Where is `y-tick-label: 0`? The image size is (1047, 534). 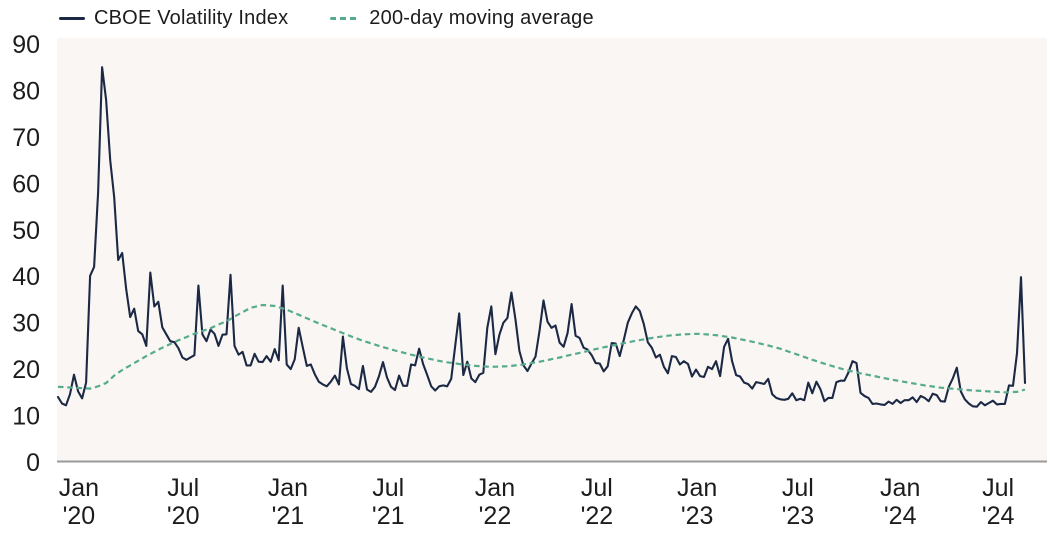 y-tick-label: 0 is located at coordinates (33, 463).